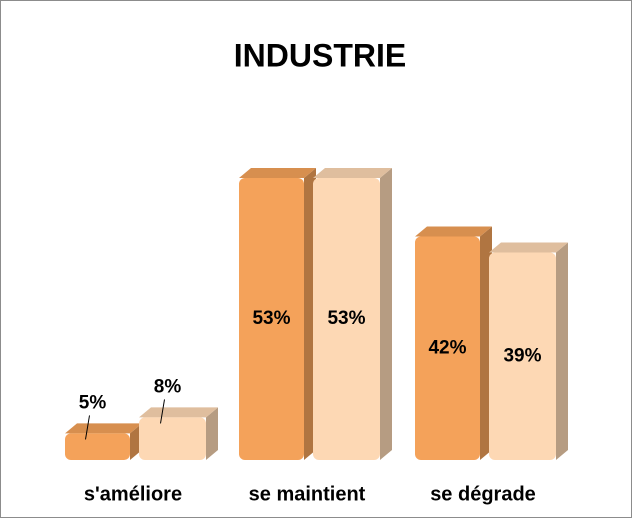  I want to click on chart-title: INDUSTRIE, so click(320, 55).